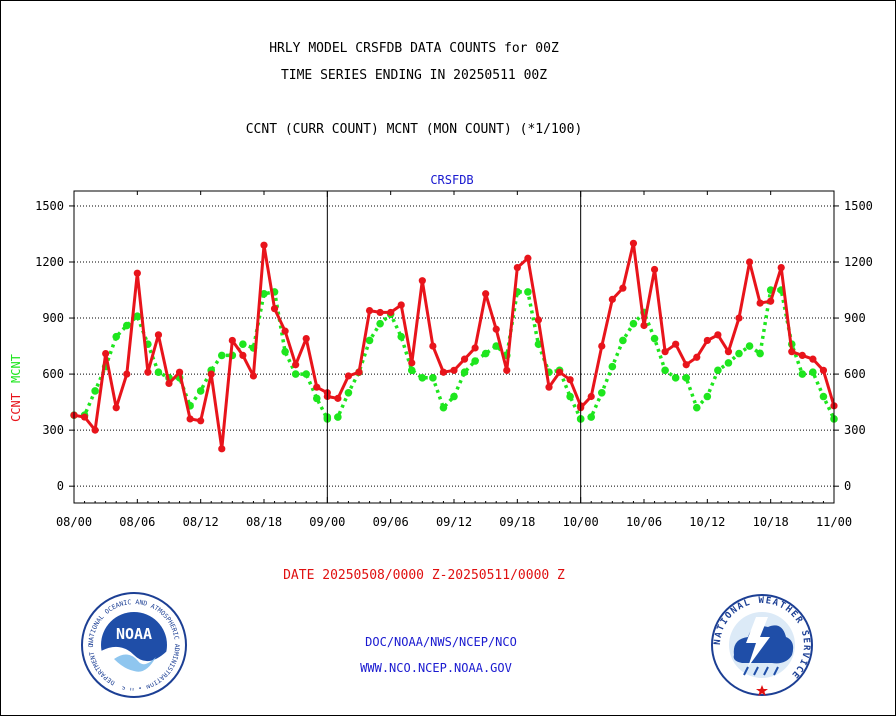 Image resolution: width=896 pixels, height=719 pixels. Describe the element at coordinates (53, 374) in the screenshot. I see `y-tick-label-left: 600` at that location.